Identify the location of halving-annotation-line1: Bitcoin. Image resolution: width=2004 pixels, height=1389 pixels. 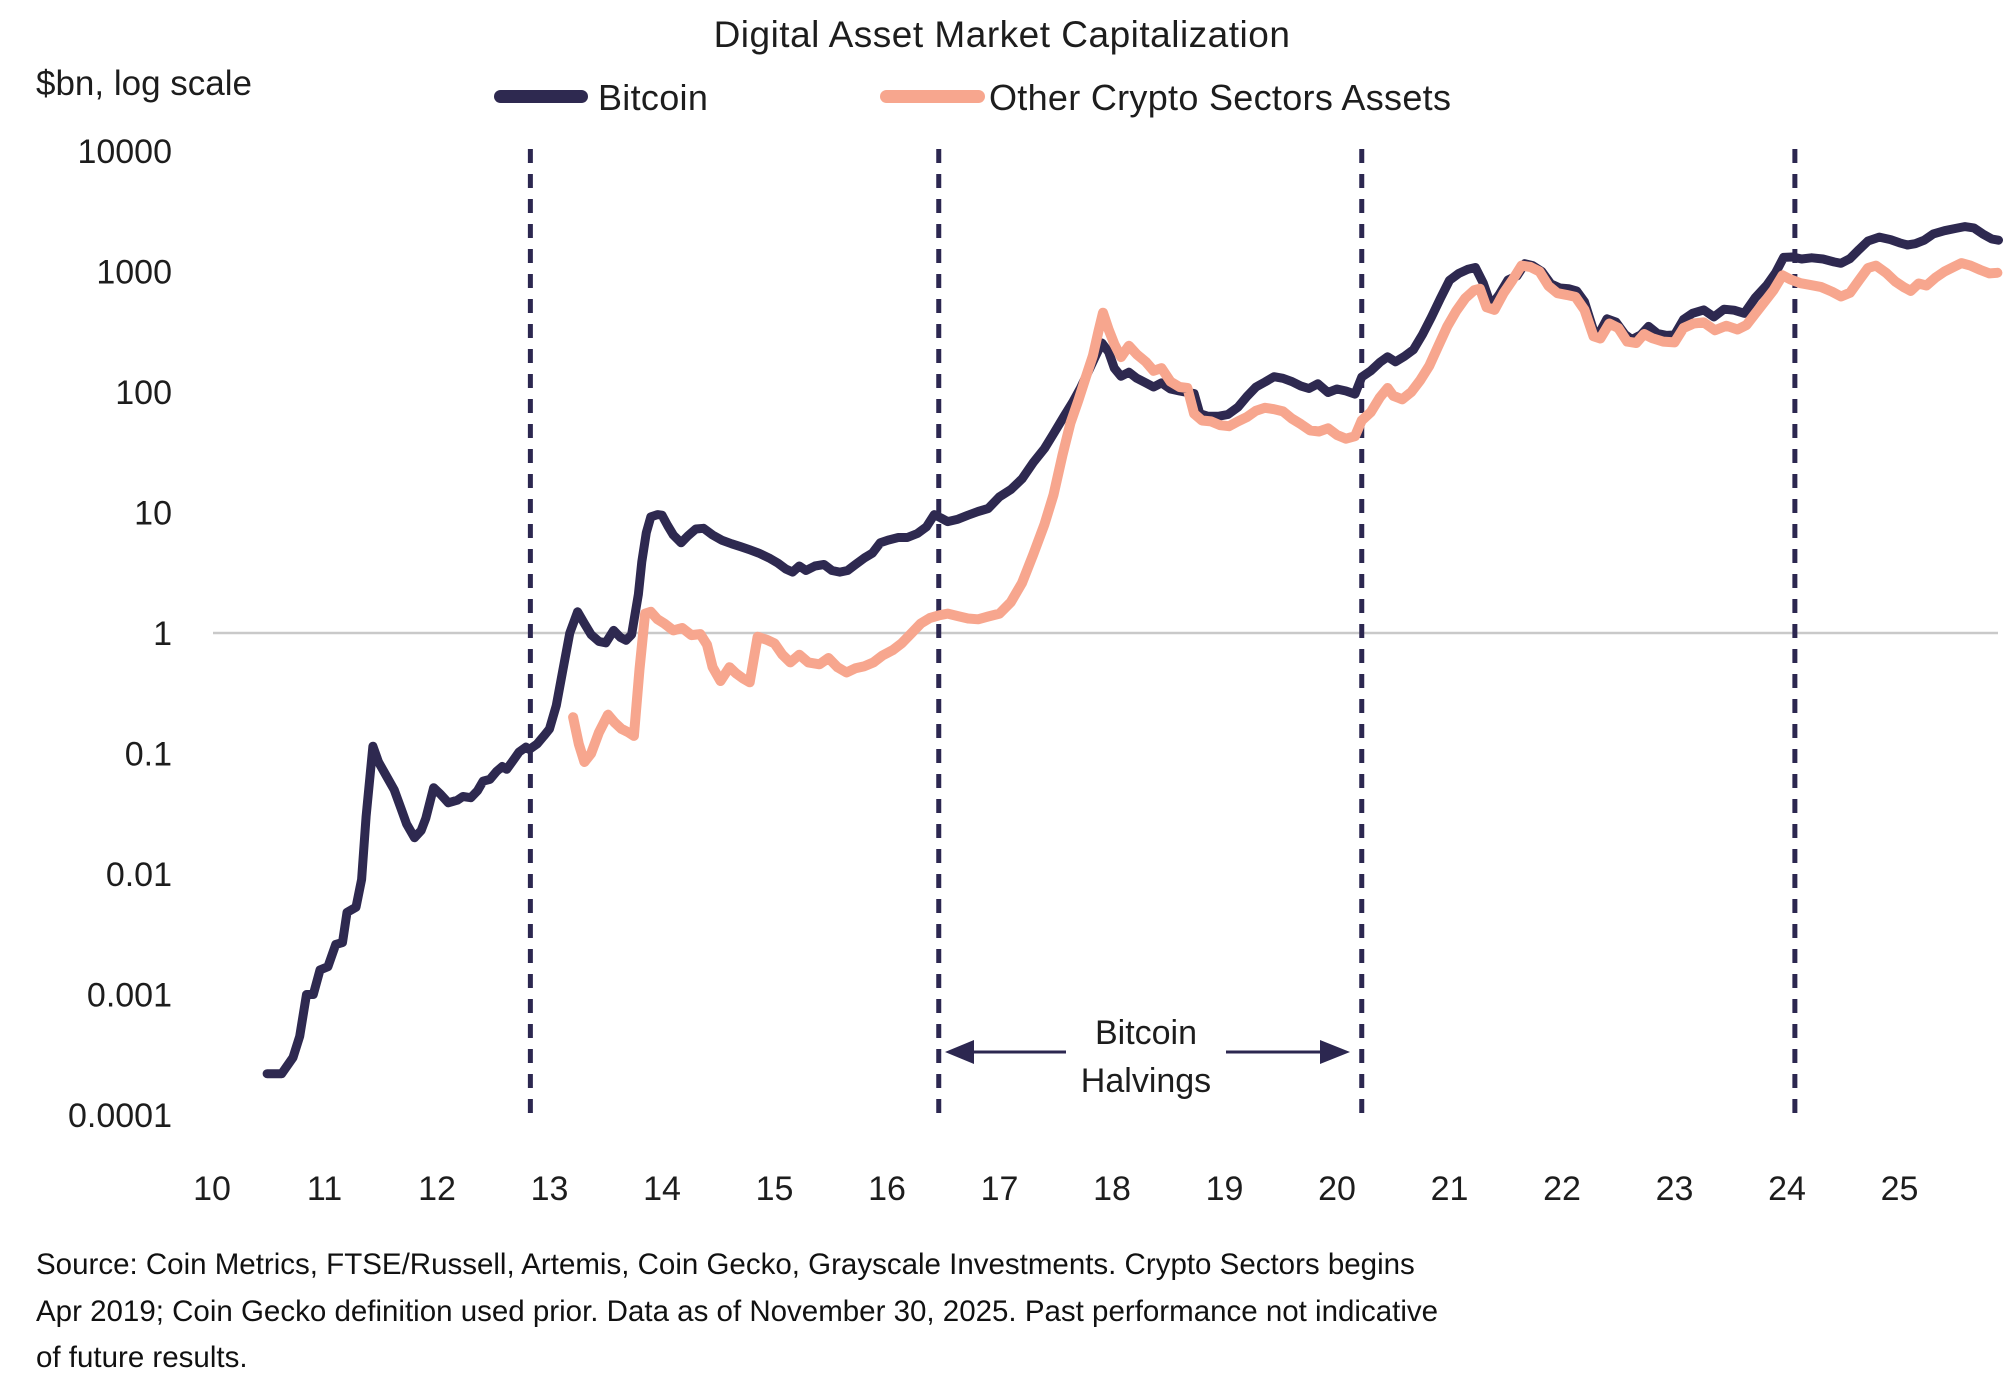
(1146, 1033).